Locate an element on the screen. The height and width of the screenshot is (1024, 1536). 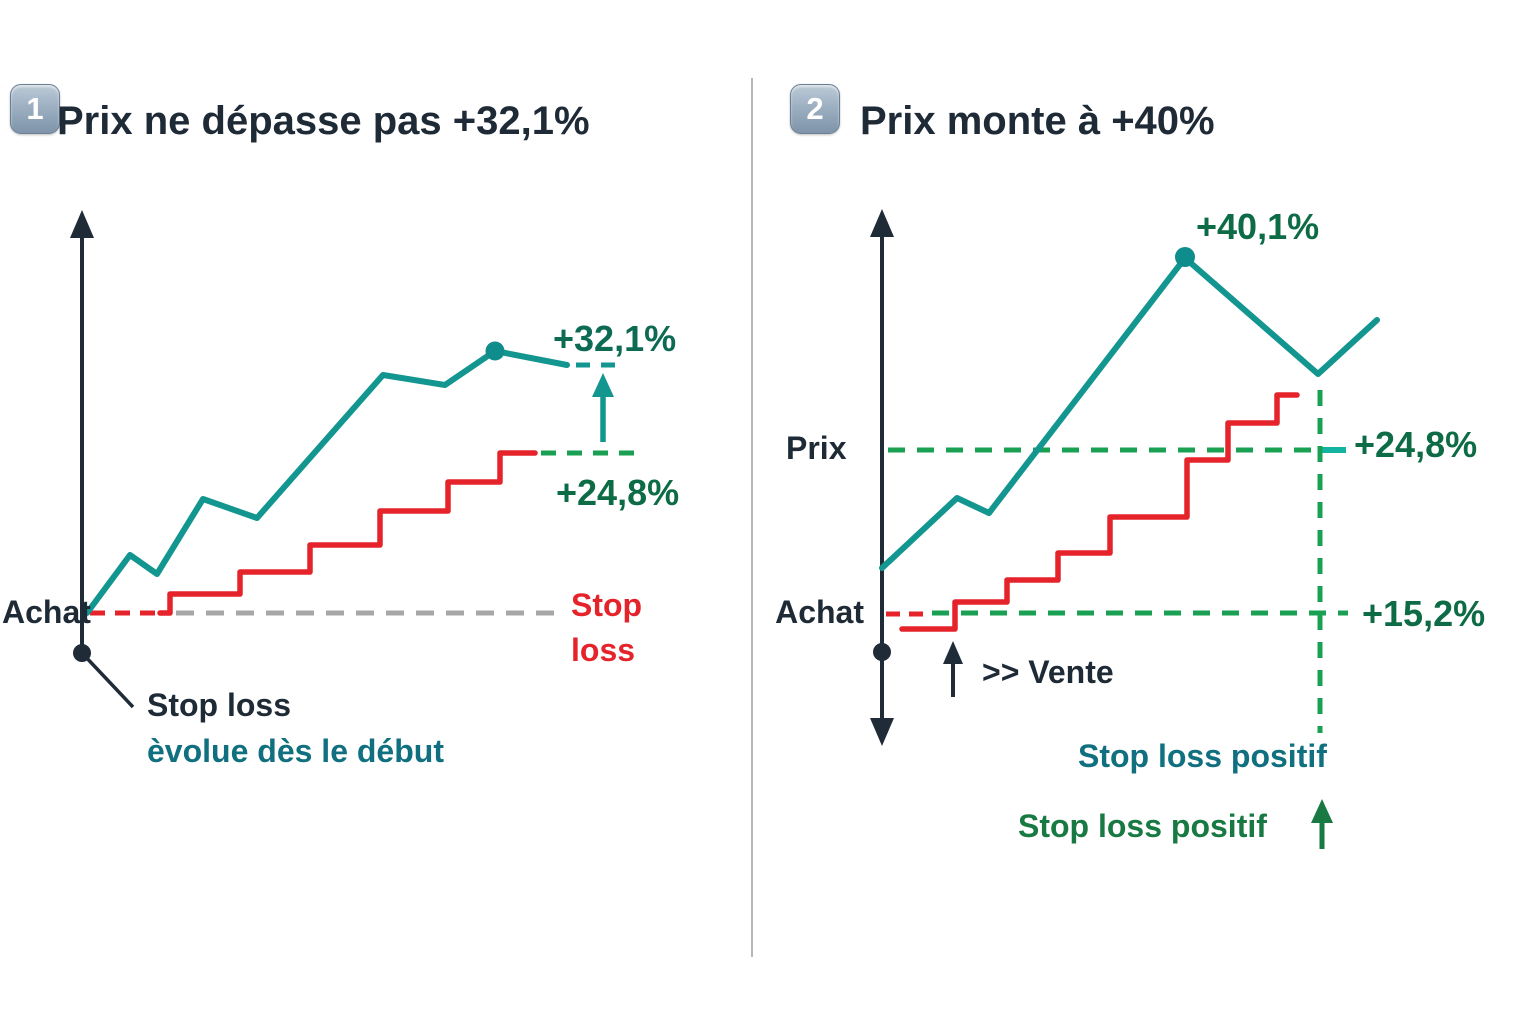
panel1-number-badge-icon: 1 is located at coordinates (35, 109).